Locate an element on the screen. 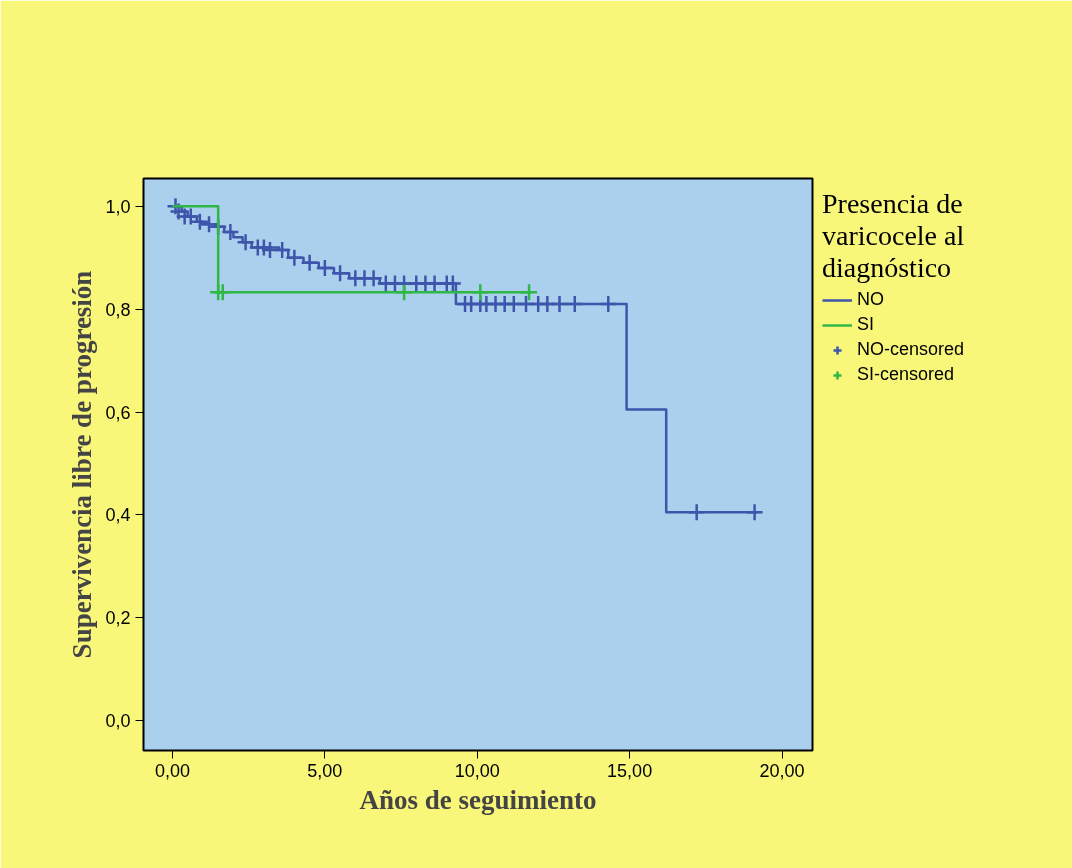 The width and height of the screenshot is (1072, 868). y-tick-label: 0,0 is located at coordinates (118, 721).